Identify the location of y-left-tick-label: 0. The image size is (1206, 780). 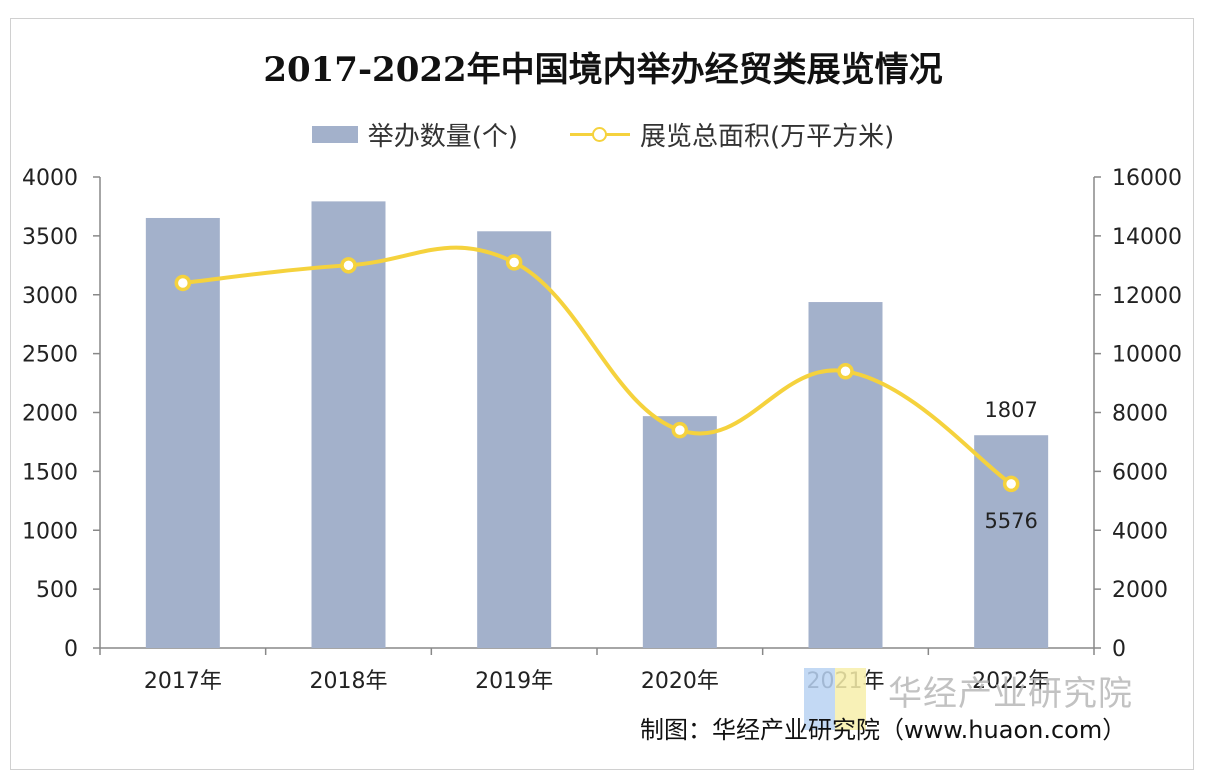
(71, 649).